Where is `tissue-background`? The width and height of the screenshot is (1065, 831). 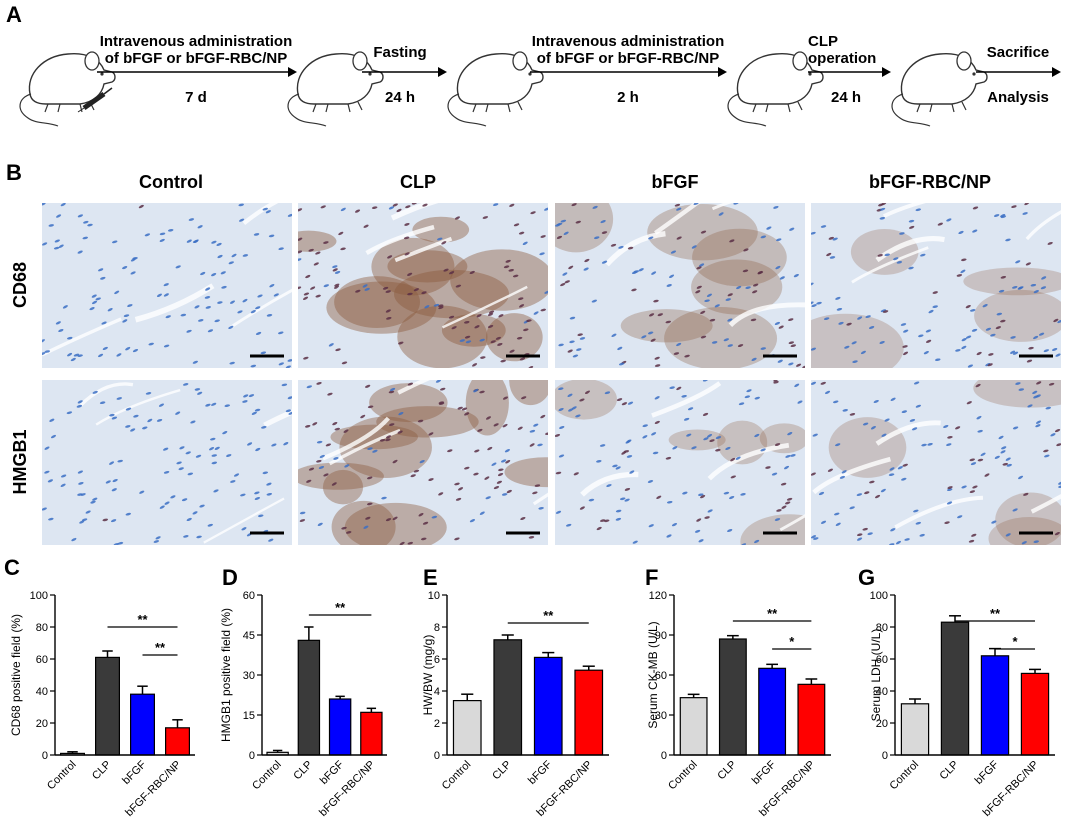 tissue-background is located at coordinates (936, 285).